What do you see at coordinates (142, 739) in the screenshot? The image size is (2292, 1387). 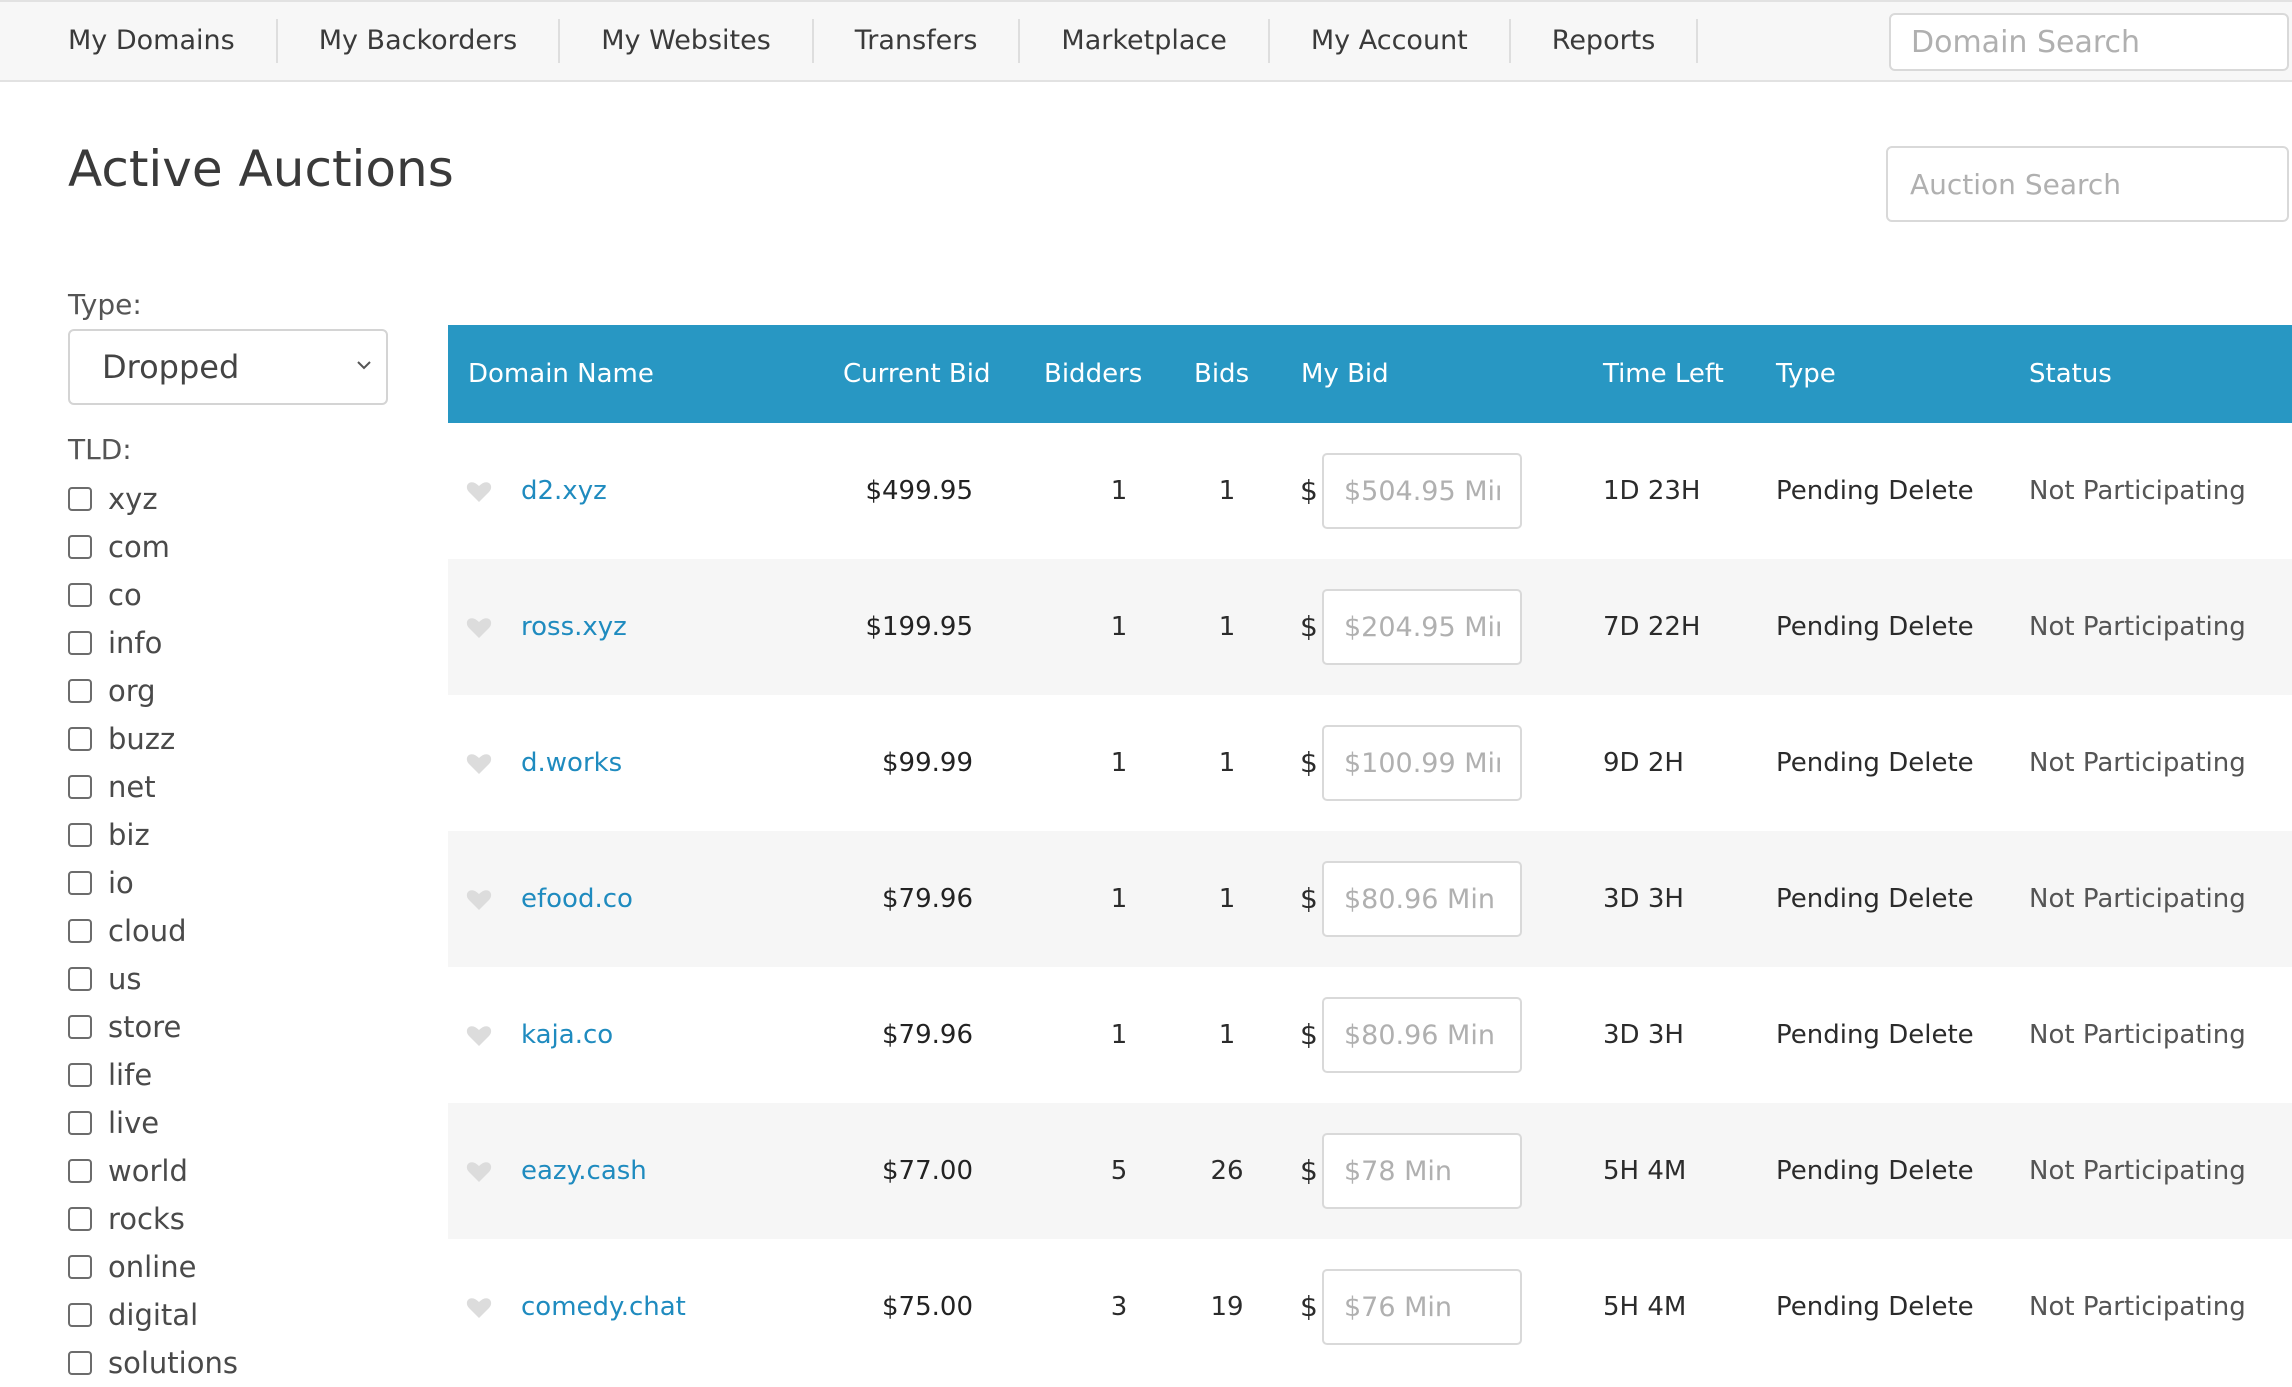 I see `tld-label: buzz` at bounding box center [142, 739].